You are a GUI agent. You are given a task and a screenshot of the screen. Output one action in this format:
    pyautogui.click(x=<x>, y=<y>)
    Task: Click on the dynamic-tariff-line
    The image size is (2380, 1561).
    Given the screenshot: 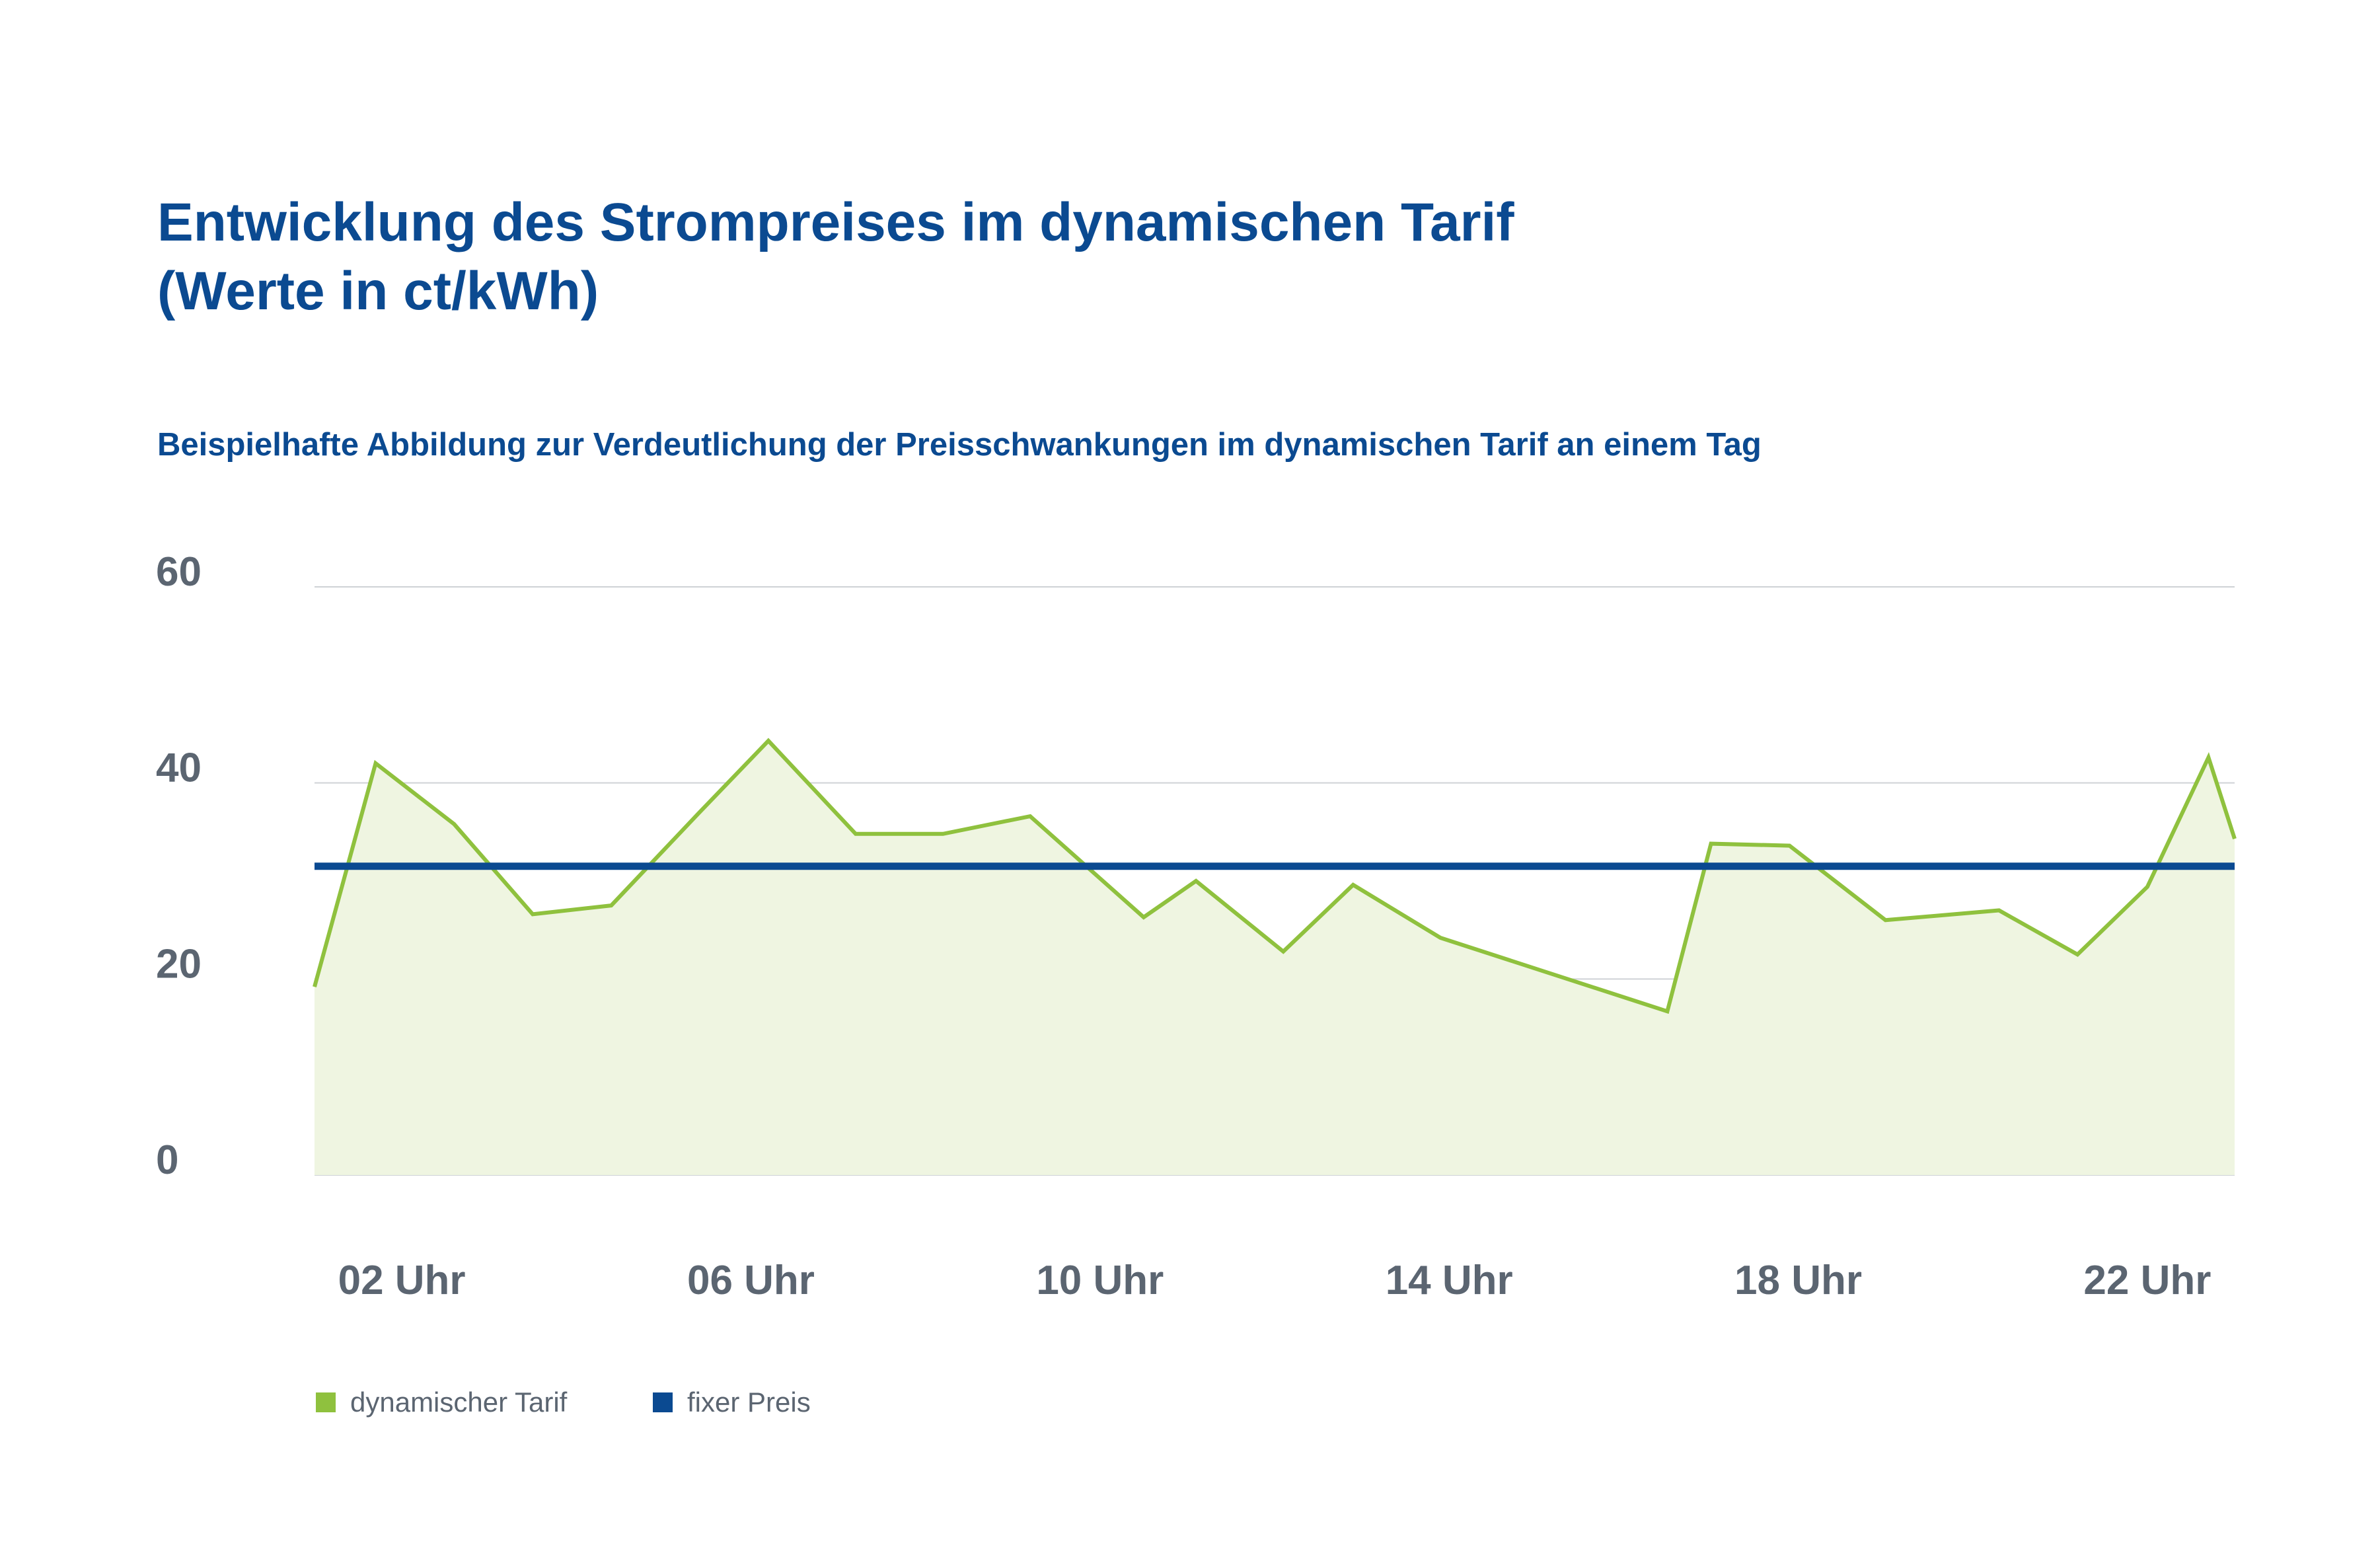 What is the action you would take?
    pyautogui.click(x=1275, y=876)
    